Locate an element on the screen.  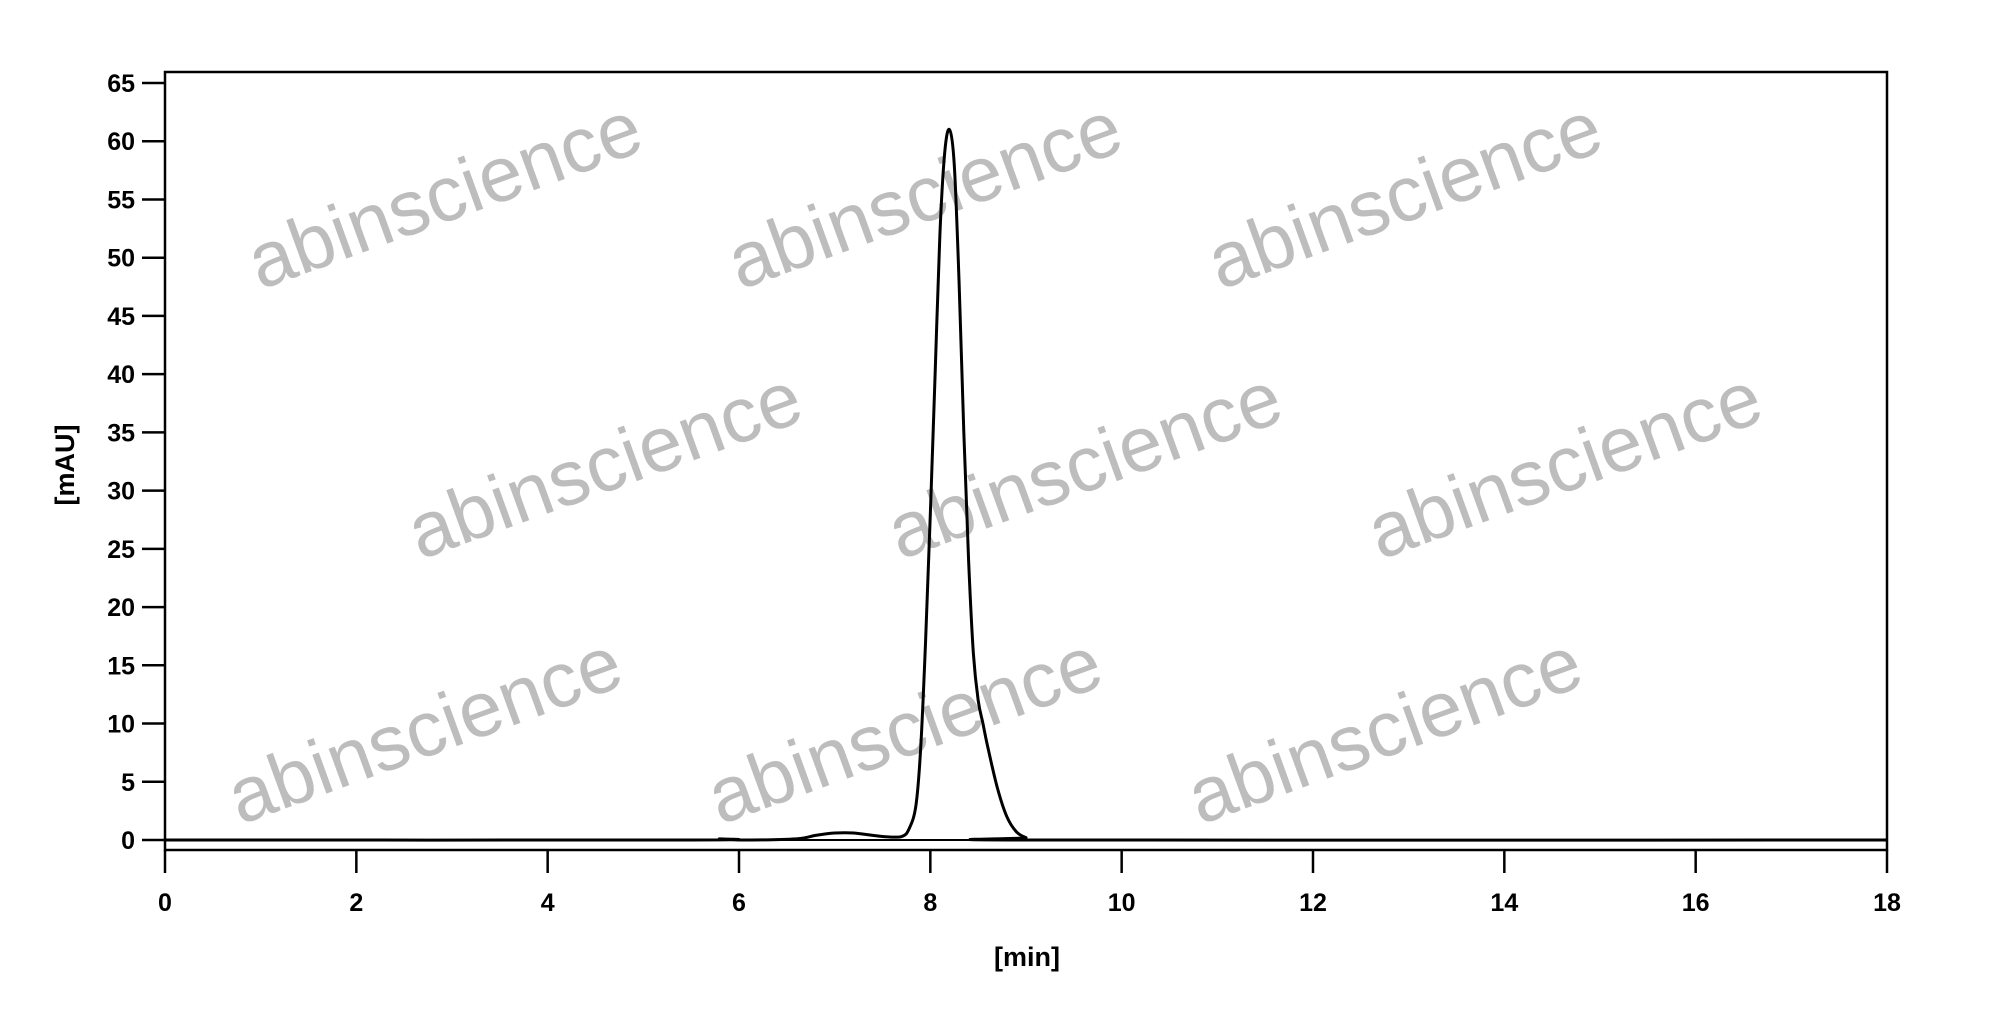
x-tick-label: 14 is located at coordinates (1504, 903).